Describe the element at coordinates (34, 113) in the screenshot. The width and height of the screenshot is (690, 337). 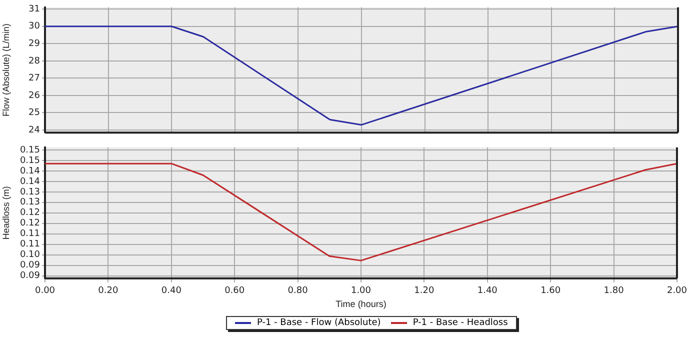
I see `y-tick-label: 25` at that location.